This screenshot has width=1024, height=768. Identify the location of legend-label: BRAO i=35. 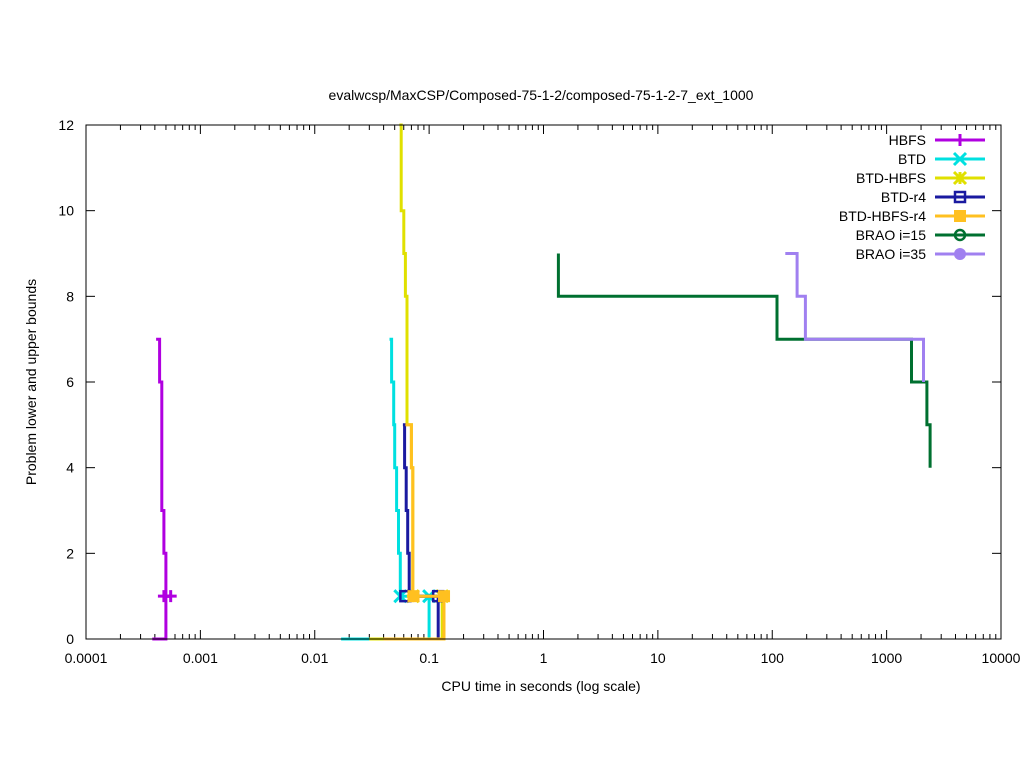
(891, 254).